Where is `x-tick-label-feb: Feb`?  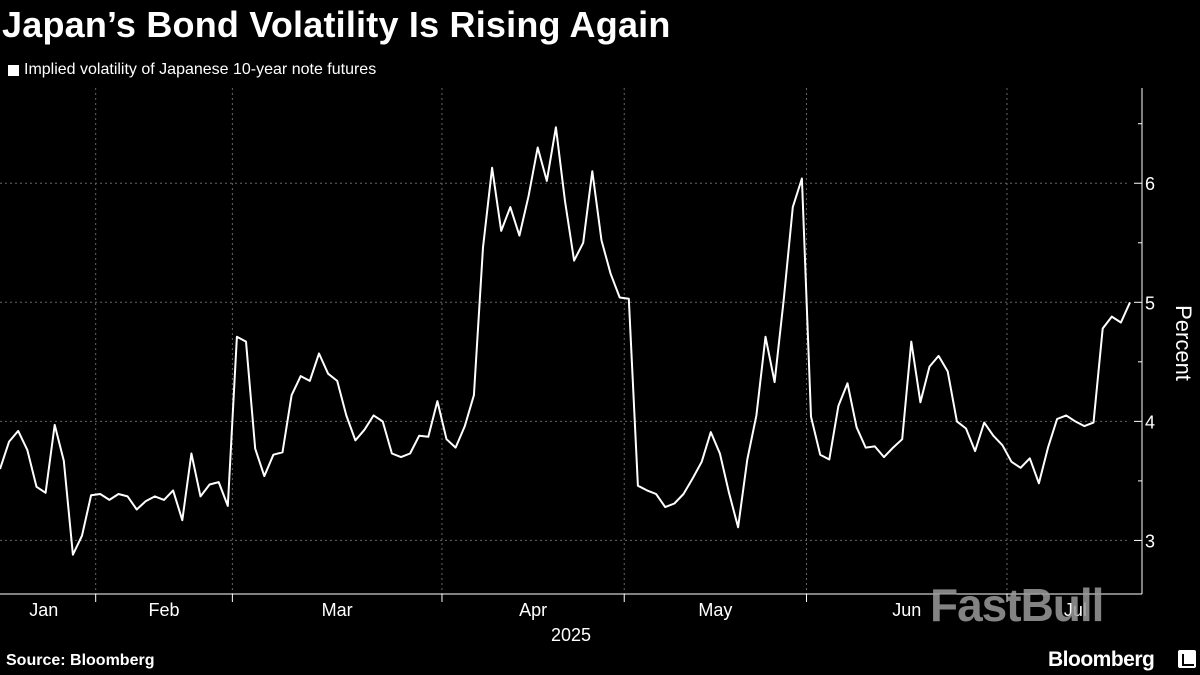
x-tick-label-feb: Feb is located at coordinates (164, 610).